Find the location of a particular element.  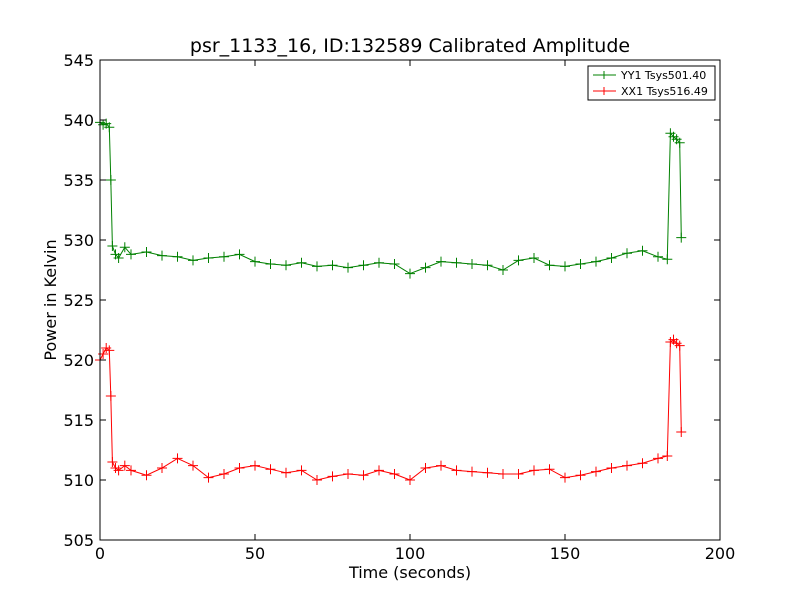

legend: YY1 Tsys501.40 XX1 Tsys516.49 is located at coordinates (651, 83).